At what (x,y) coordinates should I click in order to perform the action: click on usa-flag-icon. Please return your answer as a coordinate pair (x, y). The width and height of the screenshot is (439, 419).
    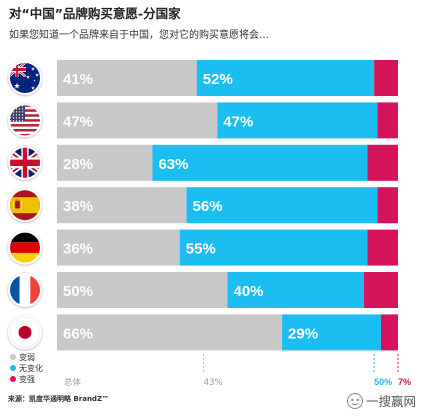
    Looking at the image, I should click on (25, 120).